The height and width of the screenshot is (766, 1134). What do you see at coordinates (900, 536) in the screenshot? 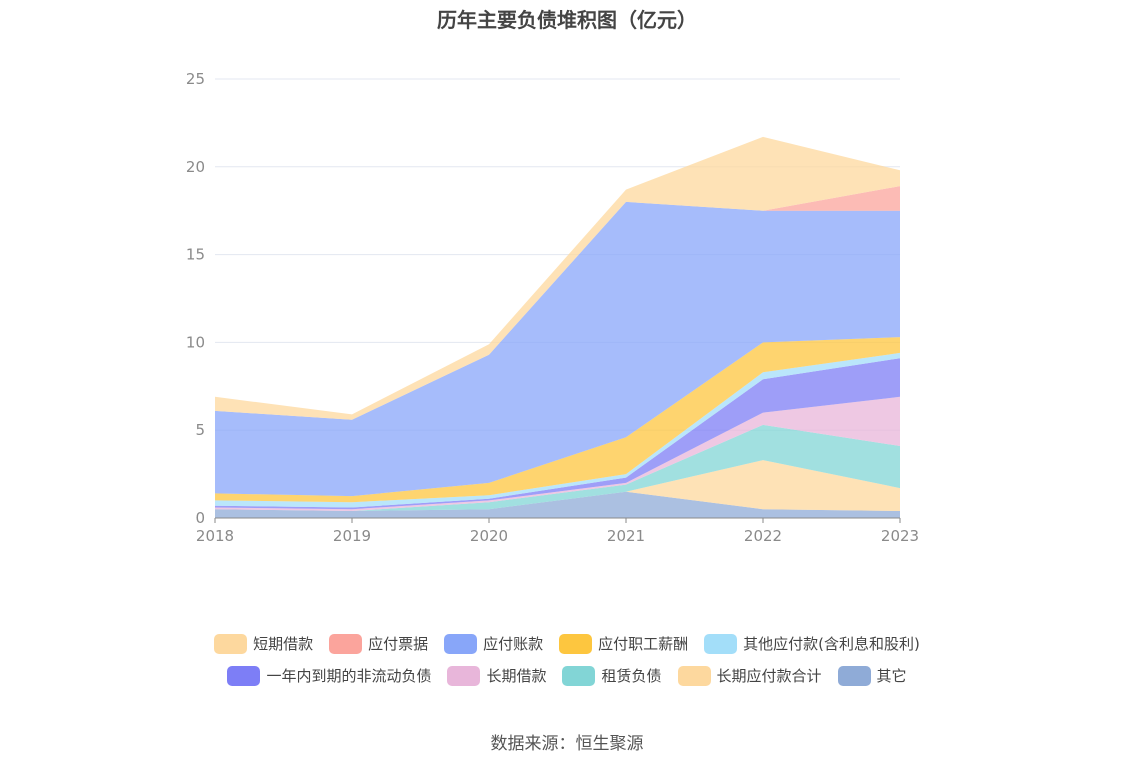
I see `x-tick-label: 2023` at bounding box center [900, 536].